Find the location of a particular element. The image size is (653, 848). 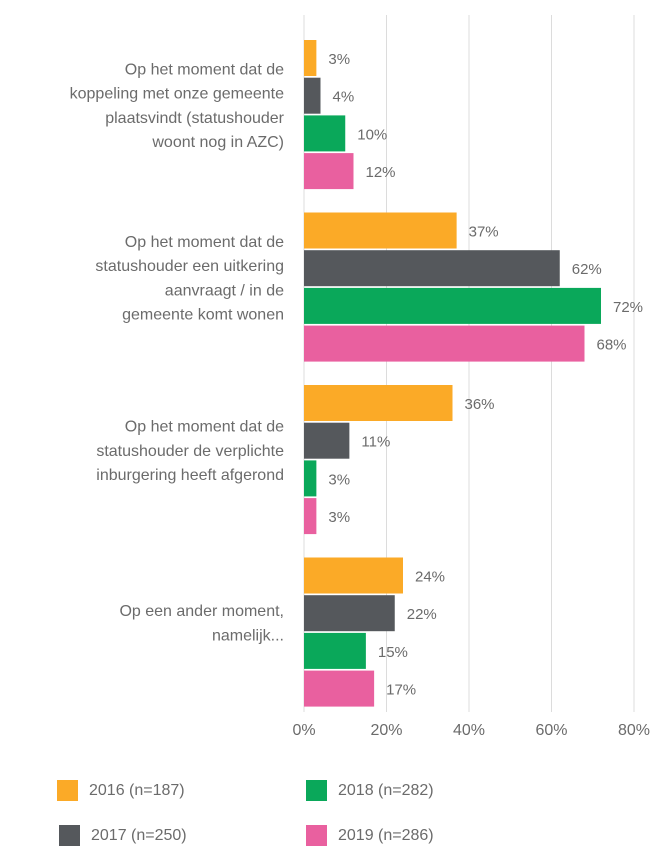

category-label: inburgering heeft afgerond is located at coordinates (190, 475).